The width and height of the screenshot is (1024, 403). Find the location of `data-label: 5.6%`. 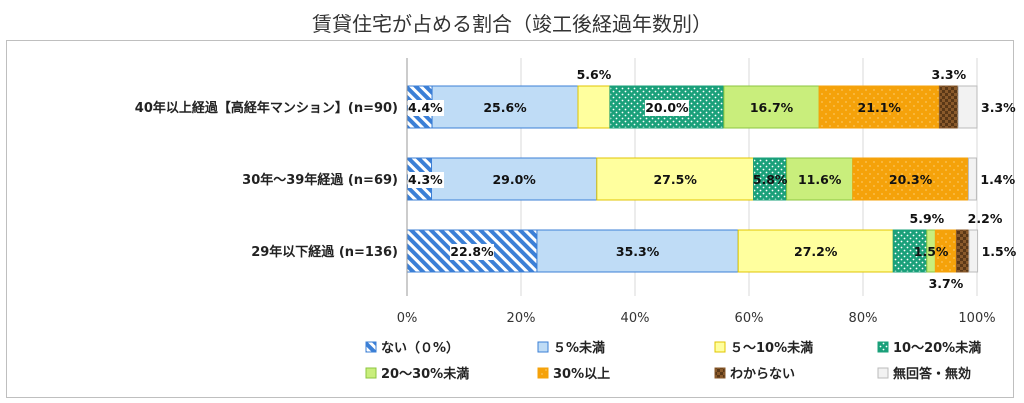

data-label: 5.6% is located at coordinates (594, 74).